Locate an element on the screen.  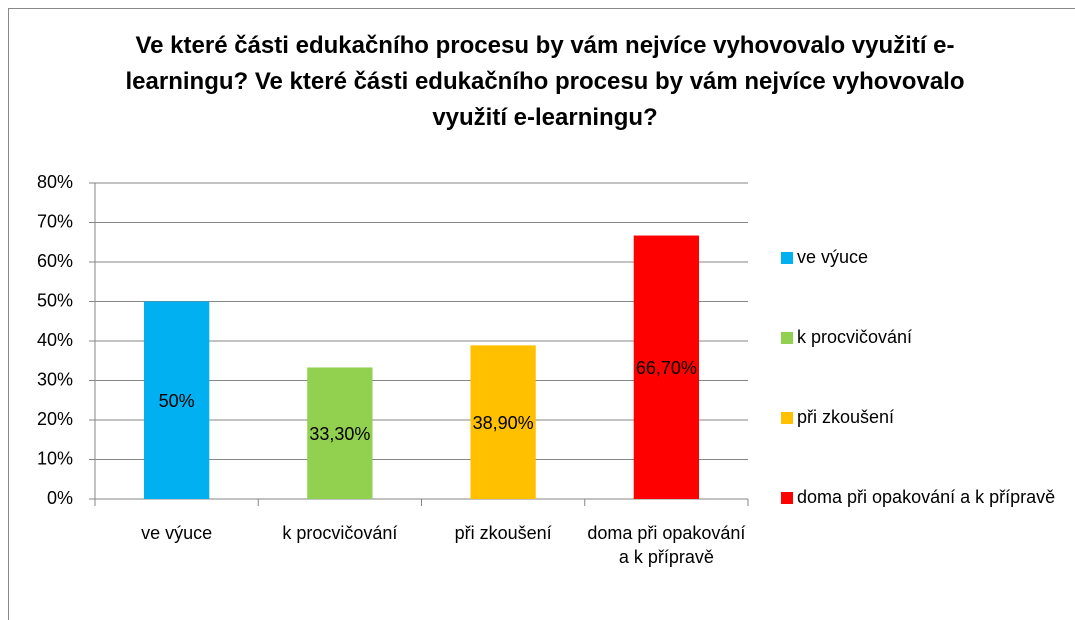
x-tick-label: doma při opakování a k přípravě is located at coordinates (666, 545).